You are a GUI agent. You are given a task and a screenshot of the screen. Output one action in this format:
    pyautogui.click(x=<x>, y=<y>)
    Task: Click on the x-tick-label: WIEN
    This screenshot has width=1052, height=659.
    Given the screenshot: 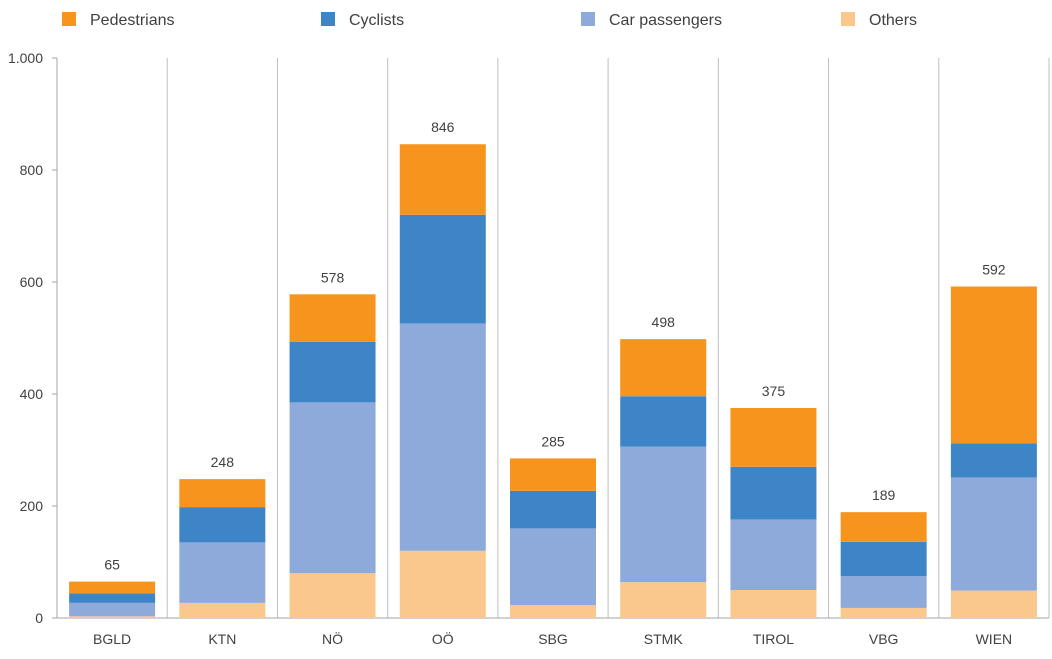 What is the action you would take?
    pyautogui.click(x=994, y=639)
    